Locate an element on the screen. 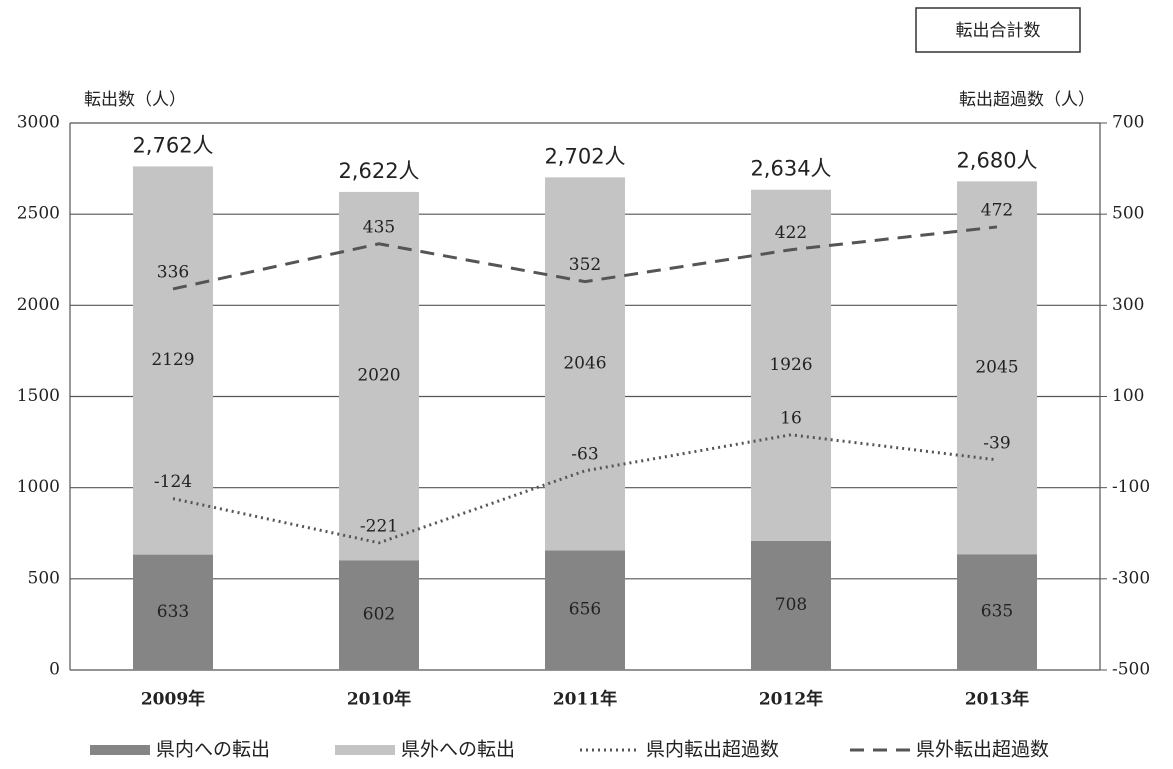  bar-label: 635 is located at coordinates (997, 612).